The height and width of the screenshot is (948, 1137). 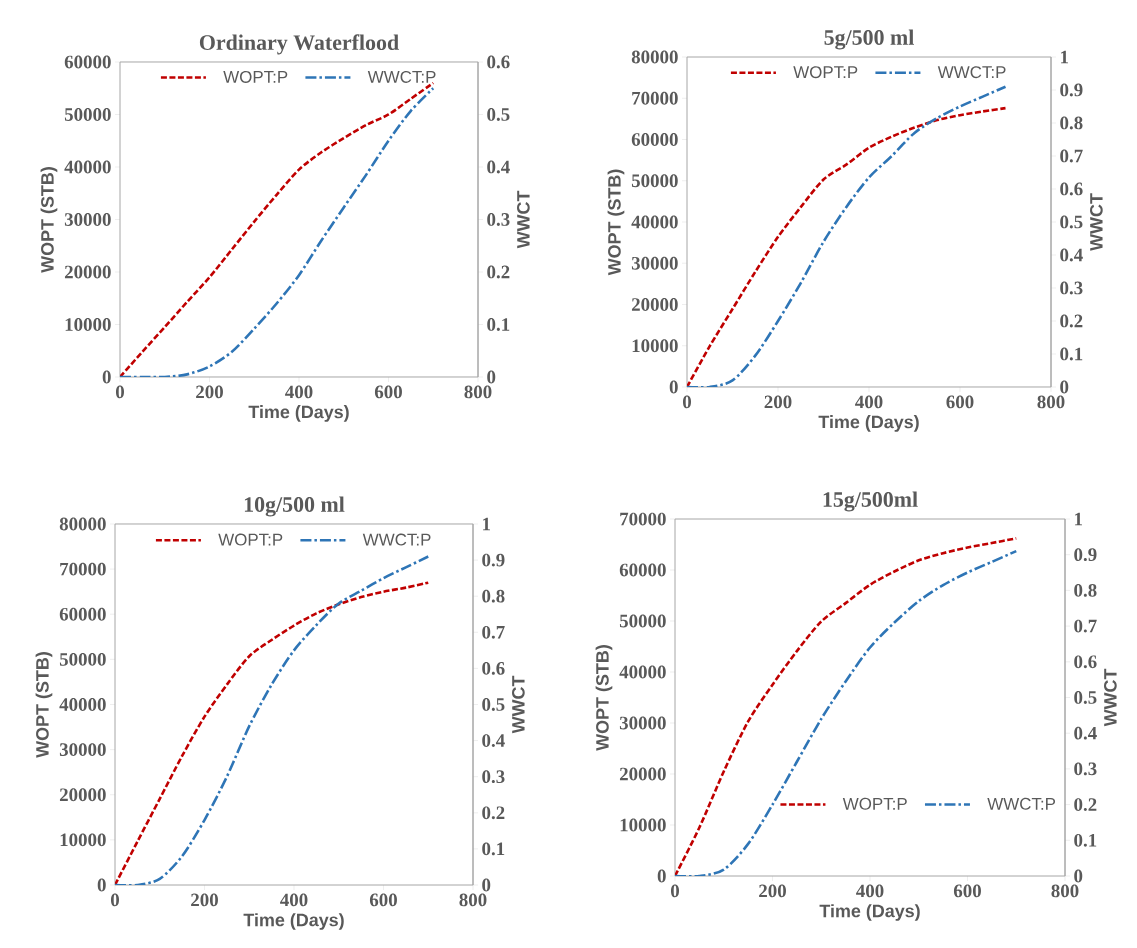 What do you see at coordinates (299, 44) in the screenshot?
I see `chart-title: Ordinary Waterflood` at bounding box center [299, 44].